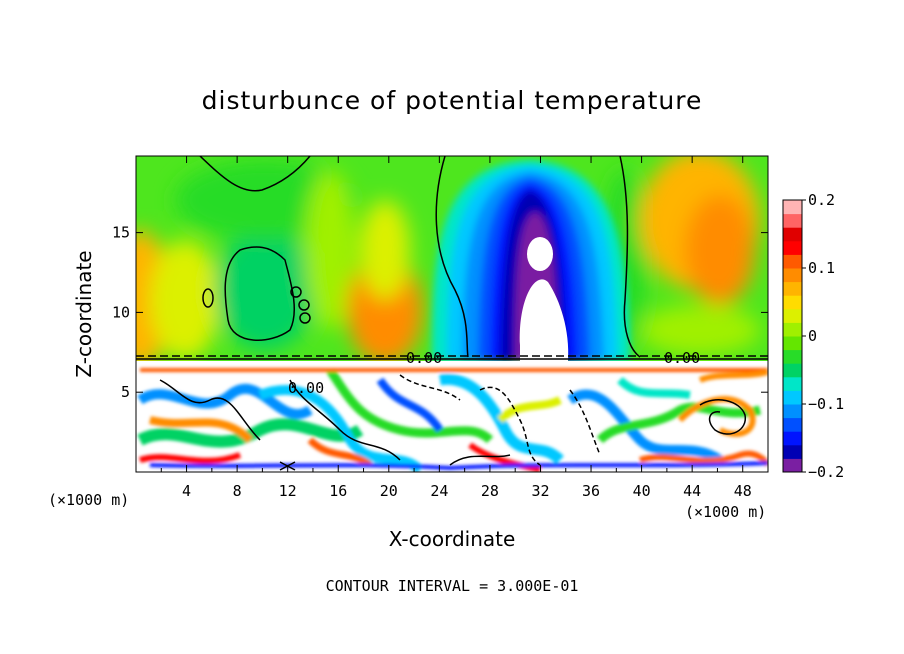  What do you see at coordinates (237, 491) in the screenshot?
I see `x-tick-label: 8` at bounding box center [237, 491].